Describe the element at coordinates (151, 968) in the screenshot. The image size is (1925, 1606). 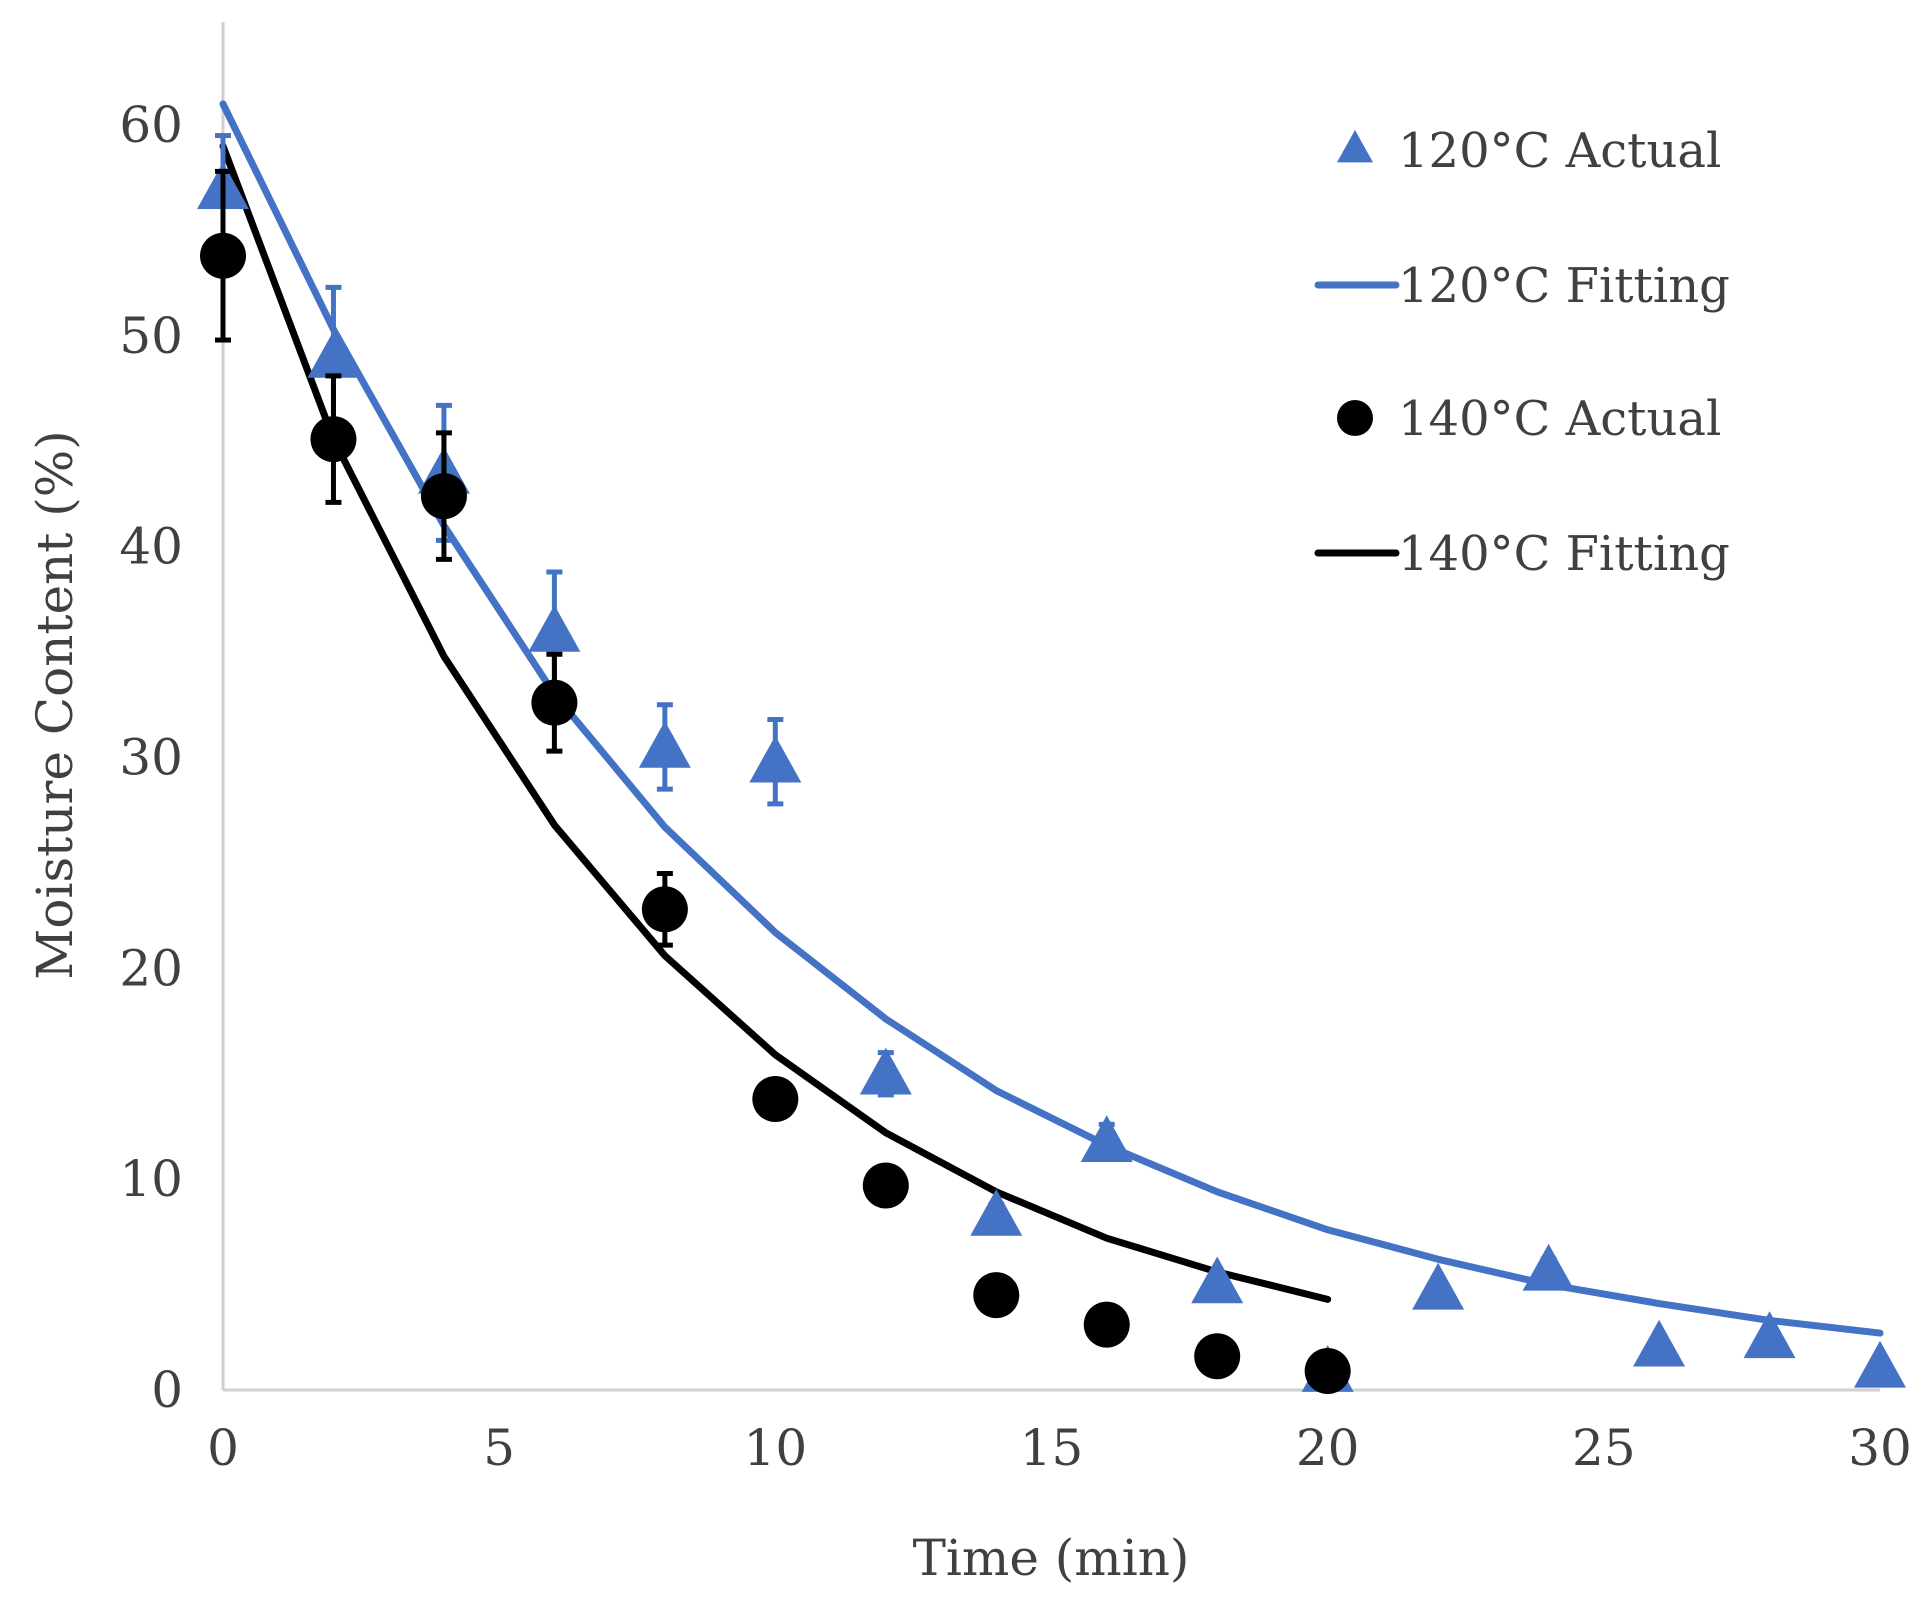
I see `y-tick-label: 20` at that location.